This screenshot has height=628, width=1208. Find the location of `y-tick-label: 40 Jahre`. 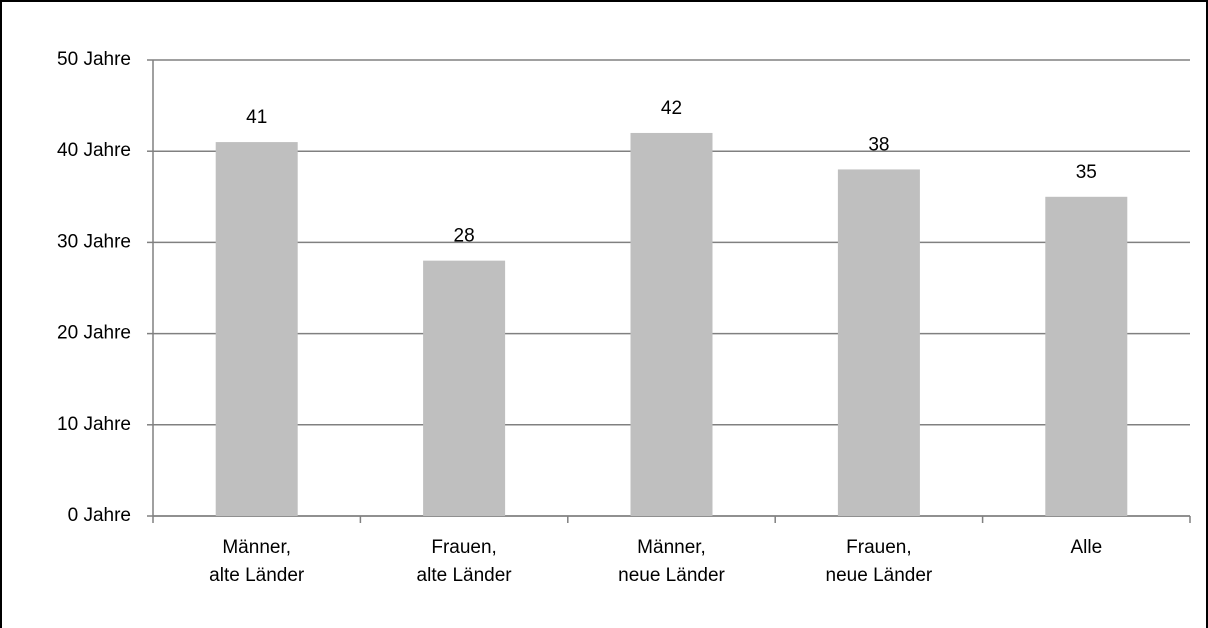

y-tick-label: 40 Jahre is located at coordinates (94, 150).